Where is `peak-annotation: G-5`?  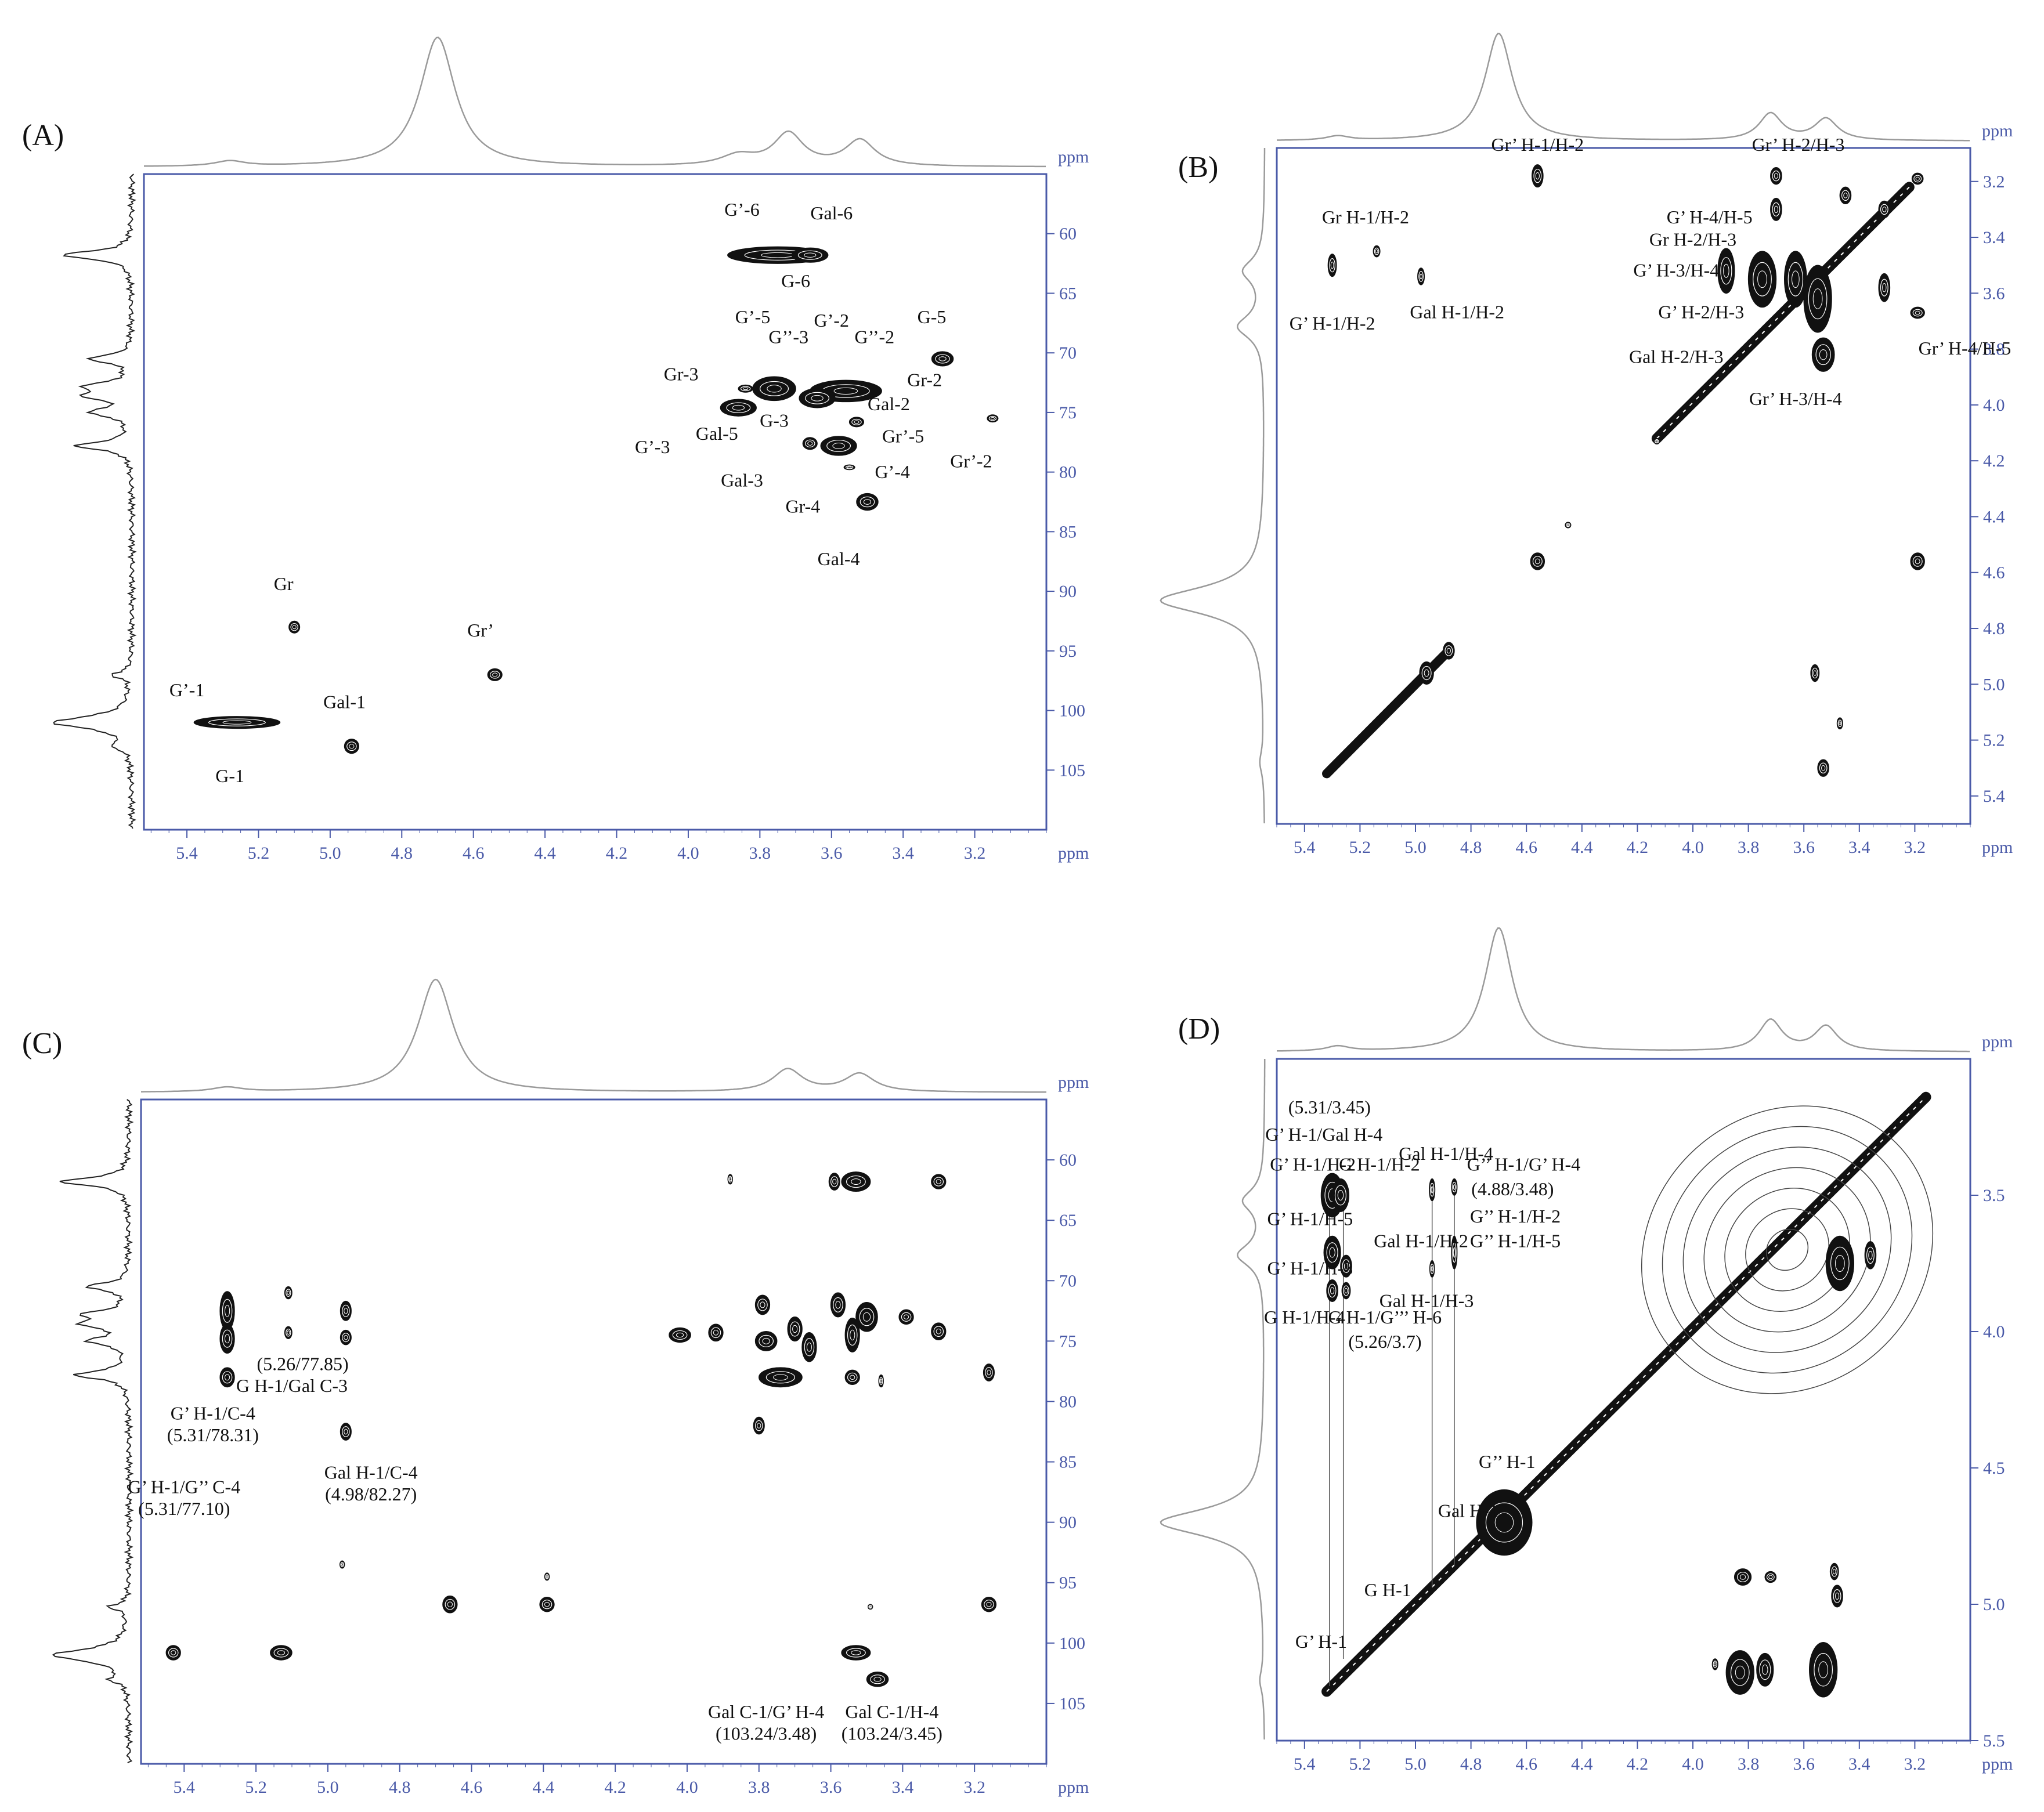 peak-annotation: G-5 is located at coordinates (933, 317).